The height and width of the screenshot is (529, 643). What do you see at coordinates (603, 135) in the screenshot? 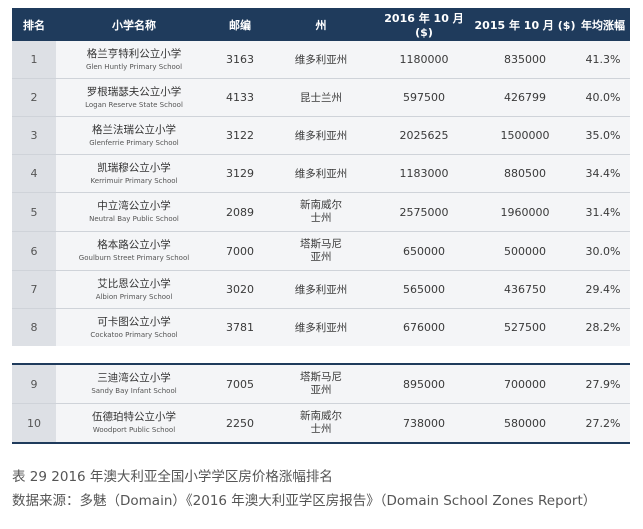
I see `growth-cell: 35.0%` at bounding box center [603, 135].